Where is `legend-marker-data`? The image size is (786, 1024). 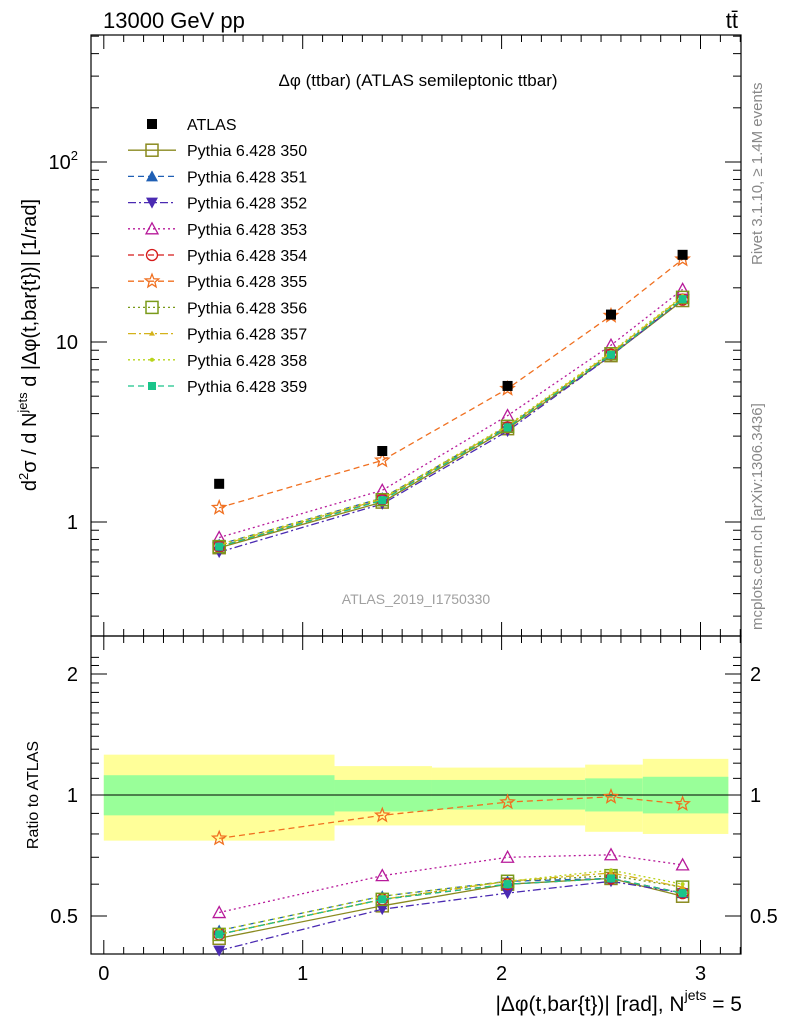 legend-marker-data is located at coordinates (152, 124).